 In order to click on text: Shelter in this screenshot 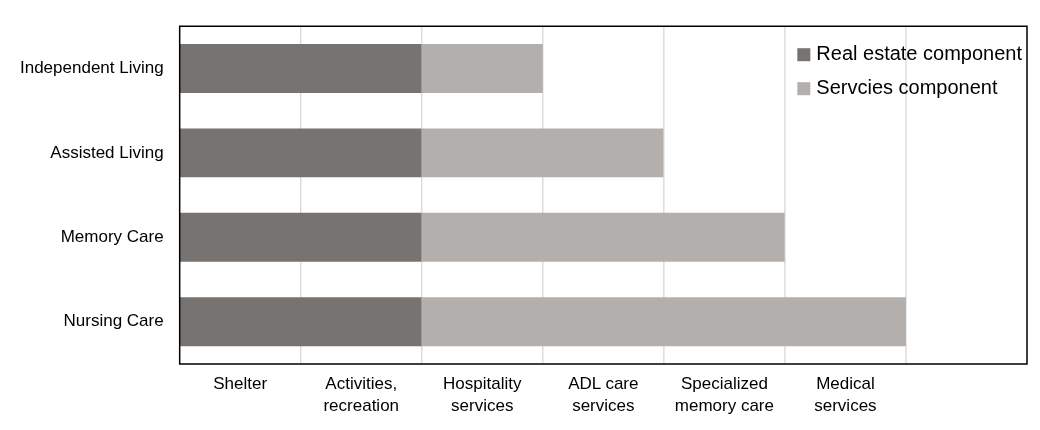, I will do `click(240, 384)`.